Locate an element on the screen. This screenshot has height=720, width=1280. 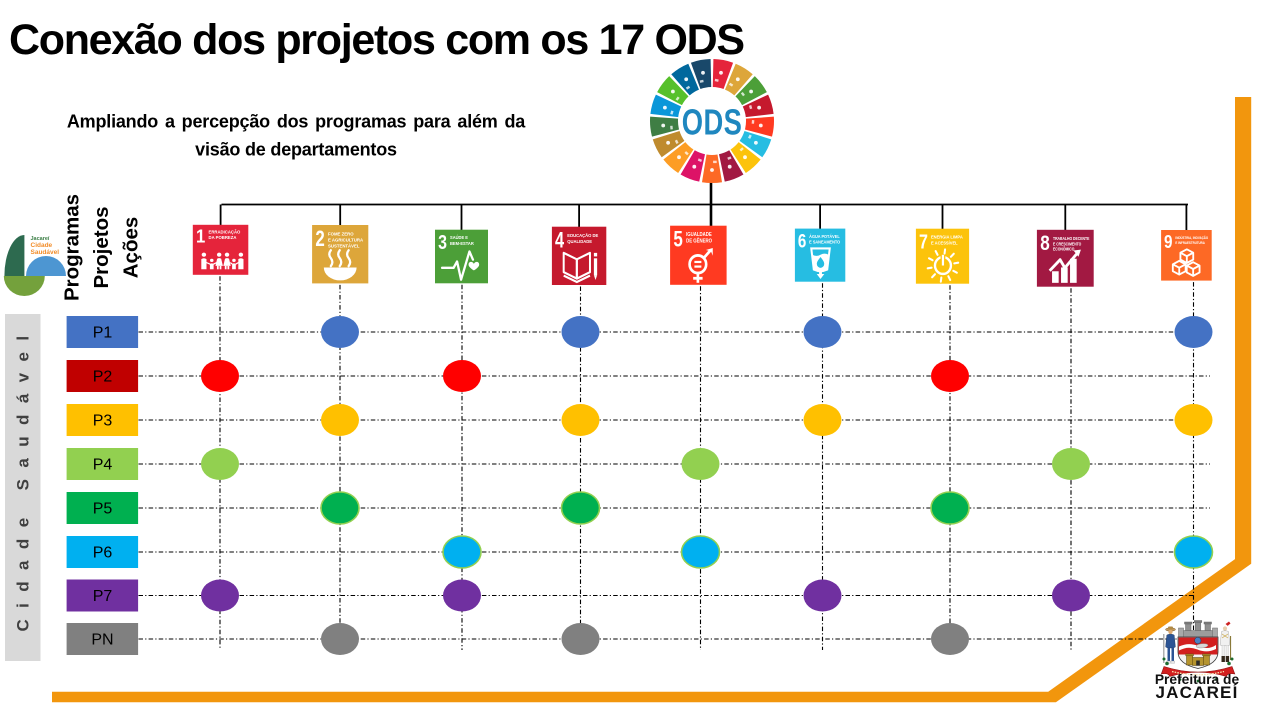
svg-text: Cidade is located at coordinates (42, 245).